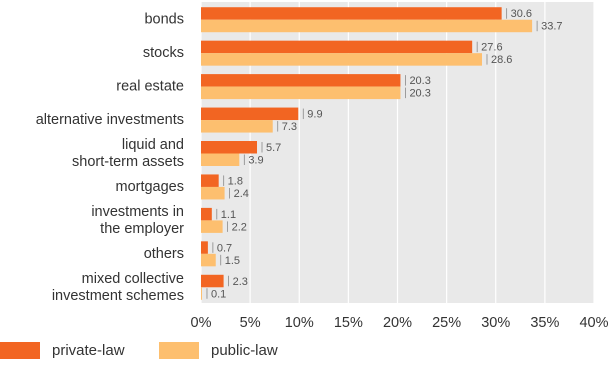 Image resolution: width=612 pixels, height=366 pixels. Describe the element at coordinates (241, 194) in the screenshot. I see `data-label: 2.4` at that location.